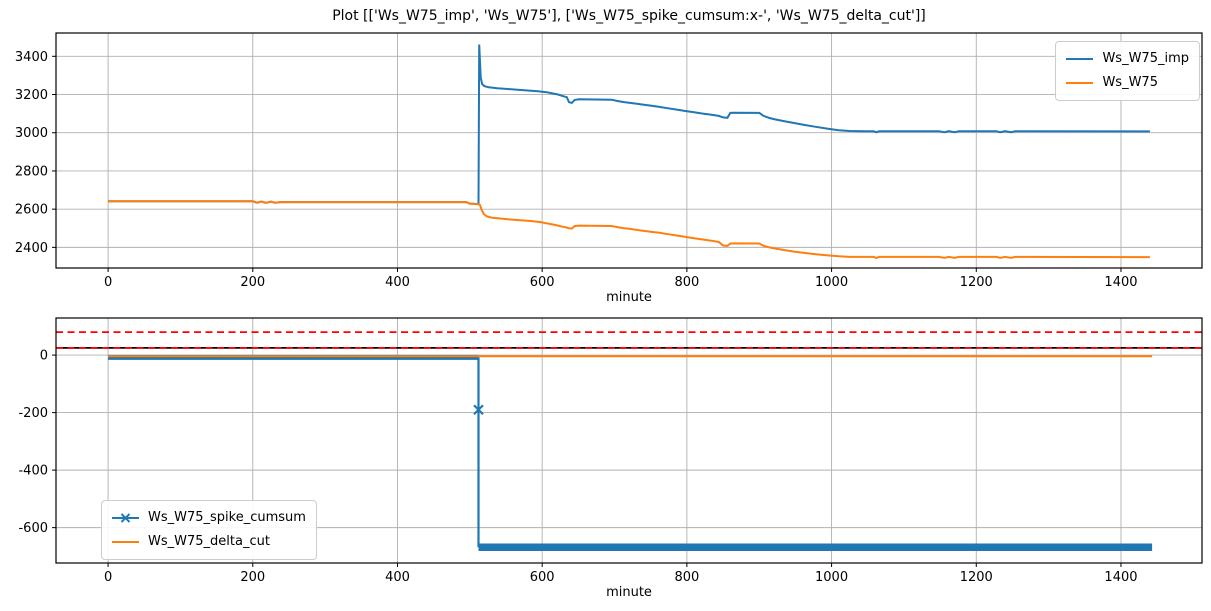  I want to click on y-tick-label: -600, so click(33, 528).